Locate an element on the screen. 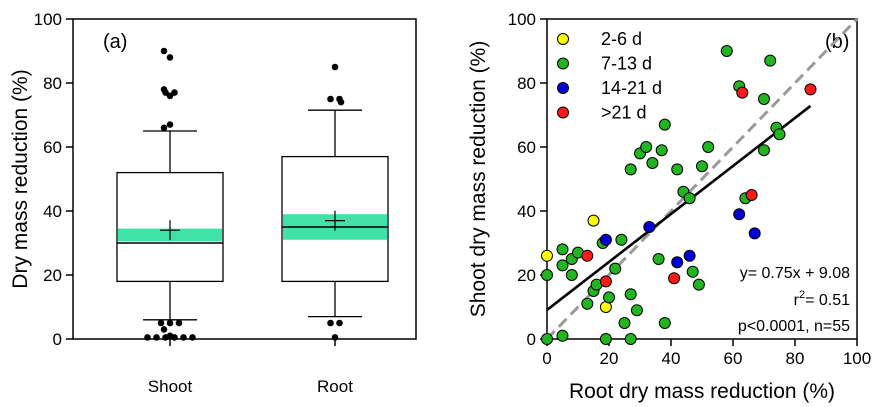 Image resolution: width=885 pixels, height=407 pixels. panel-b-legend: 2-6 d 7-13 d 14-21 d >21 d is located at coordinates (609, 76).